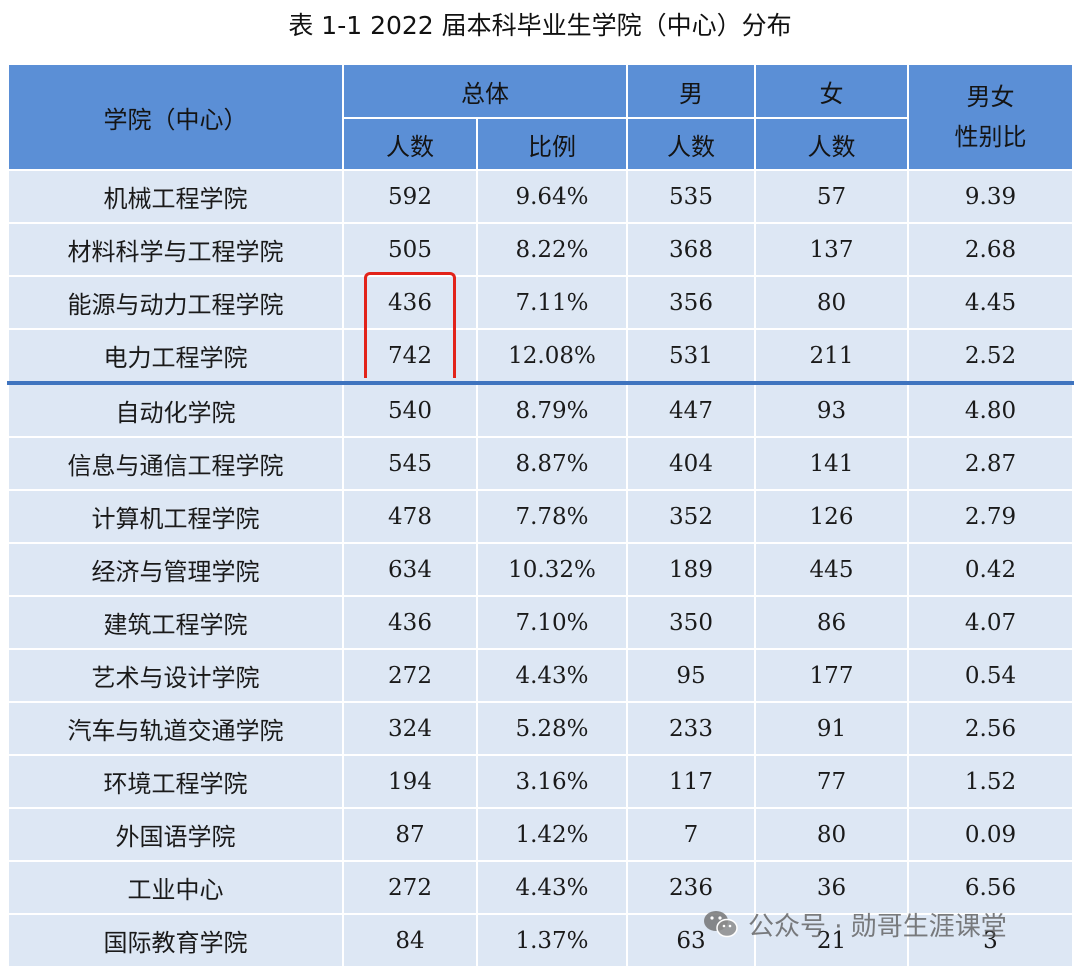 This screenshot has width=1080, height=968. What do you see at coordinates (691, 516) in the screenshot?
I see `male-count-cell: 352` at bounding box center [691, 516].